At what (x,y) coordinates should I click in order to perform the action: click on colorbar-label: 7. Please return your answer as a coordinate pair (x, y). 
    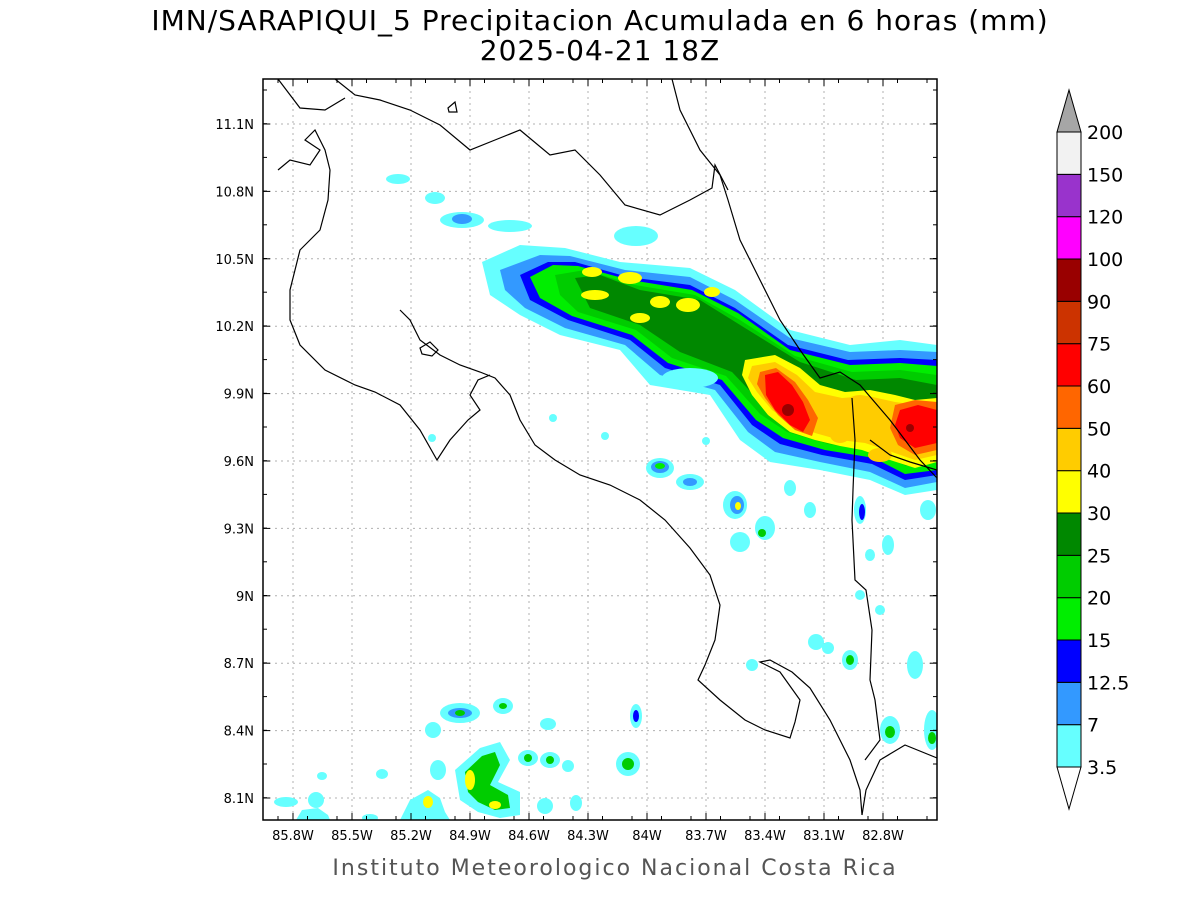
    Looking at the image, I should click on (1093, 726).